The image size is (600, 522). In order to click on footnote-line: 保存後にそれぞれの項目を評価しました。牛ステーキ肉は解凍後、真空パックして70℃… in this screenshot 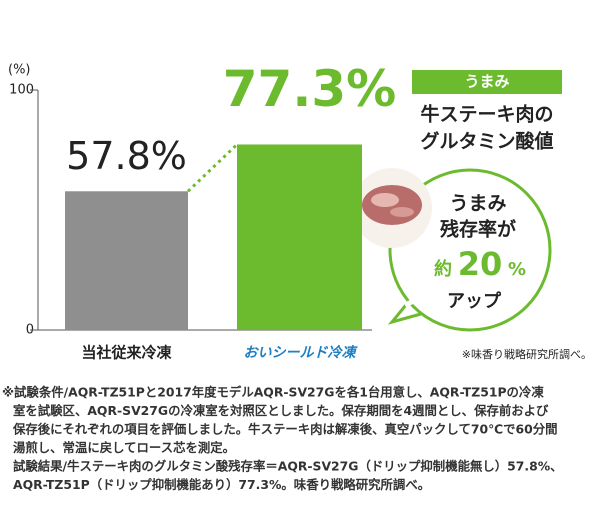, I will do `click(285, 429)`.